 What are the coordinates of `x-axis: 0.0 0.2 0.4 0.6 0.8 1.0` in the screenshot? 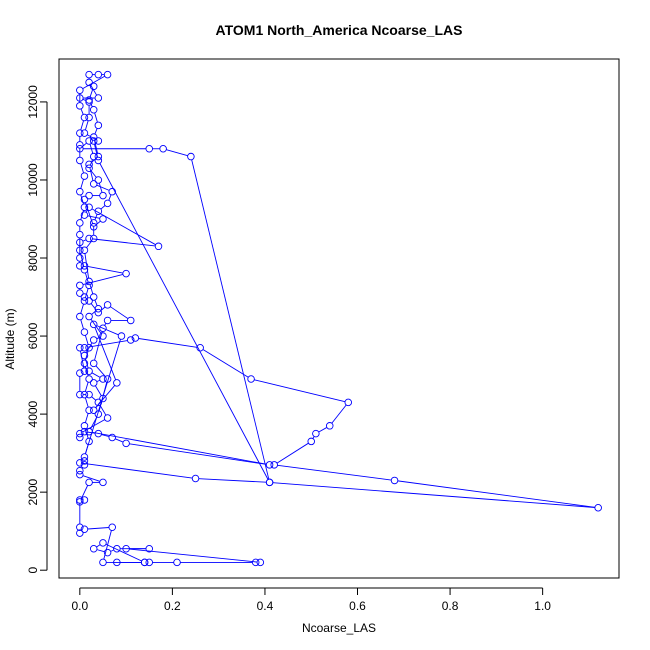 It's located at (311, 600).